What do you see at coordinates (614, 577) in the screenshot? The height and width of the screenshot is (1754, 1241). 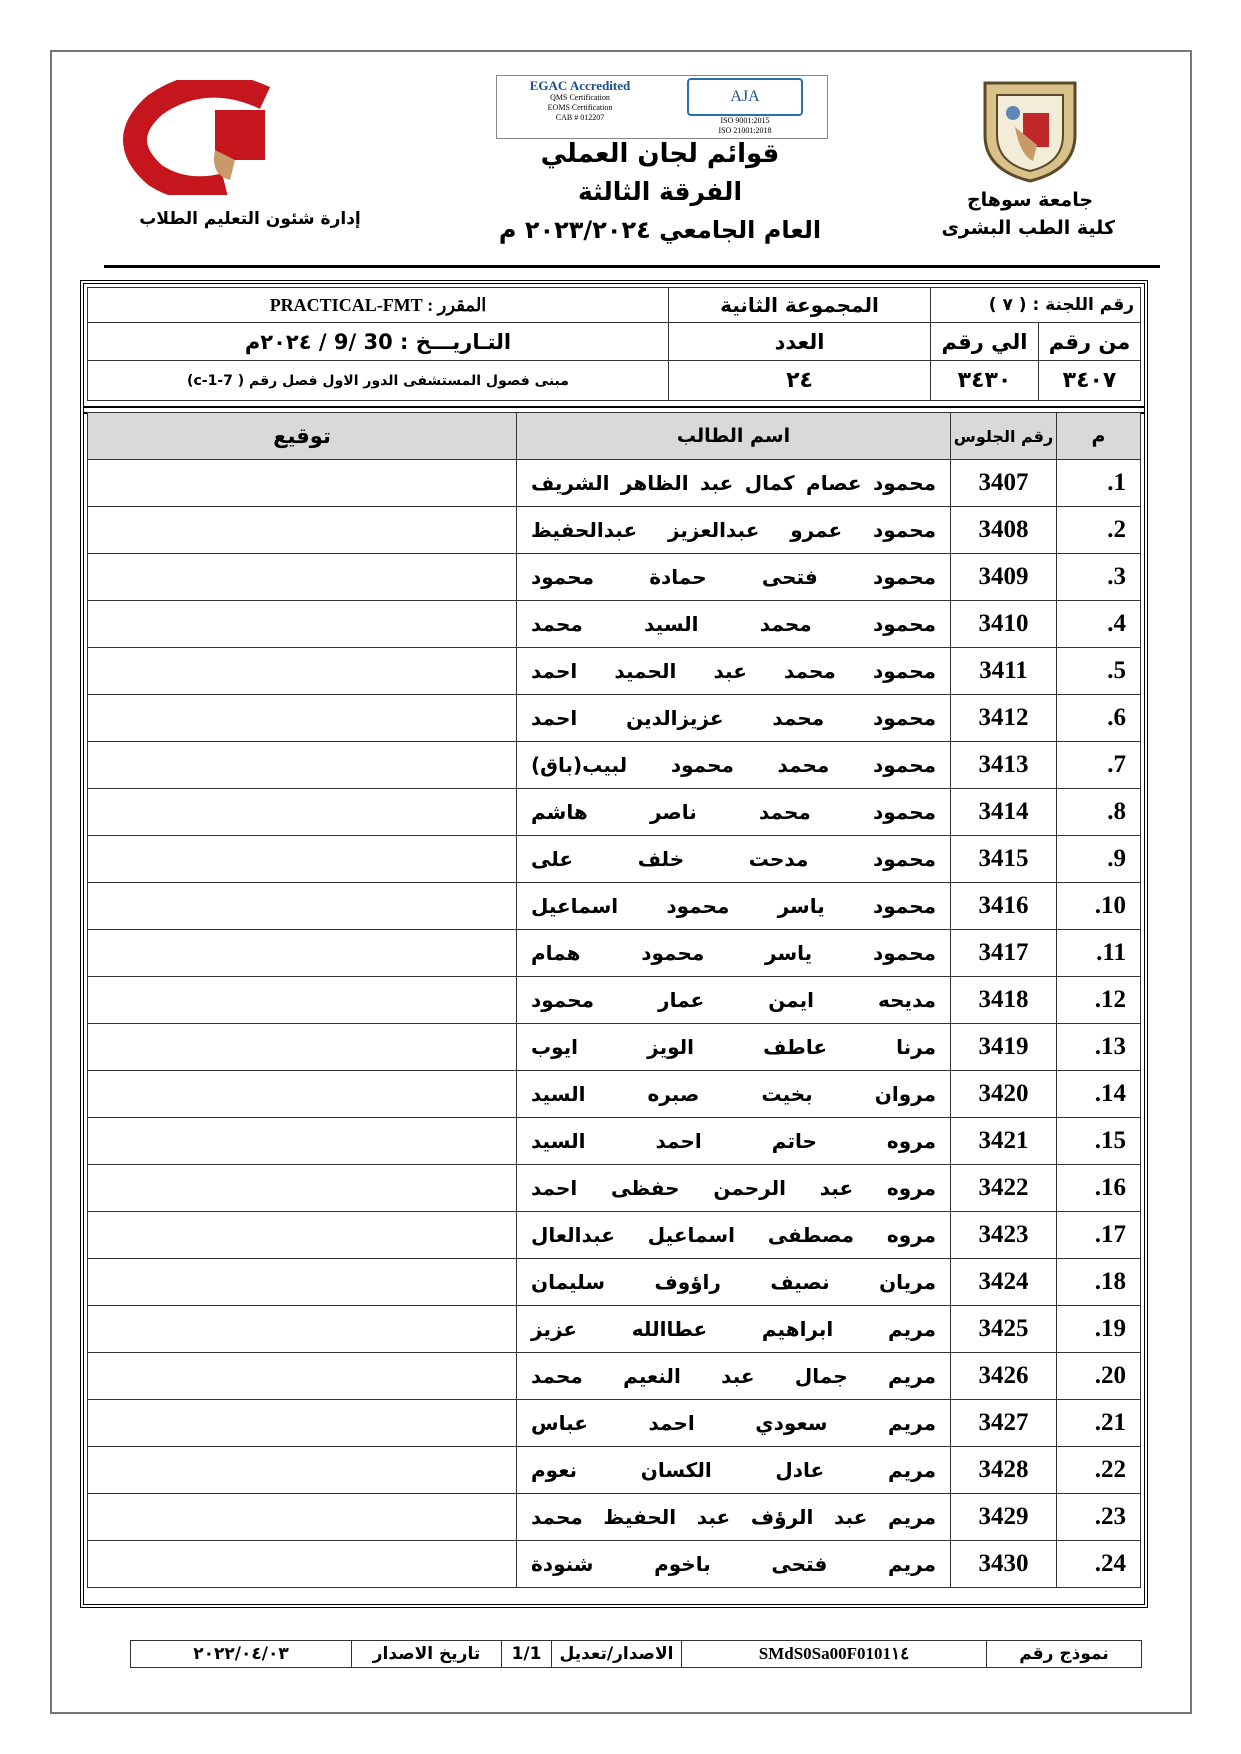 I see `table-row: 3. 3409 محمود فتحى حمادة محمود` at bounding box center [614, 577].